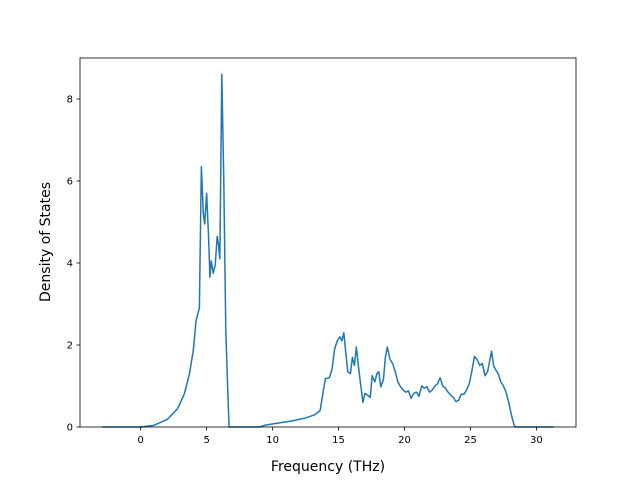  I want to click on y-axis-label: Density of States, so click(46, 242).